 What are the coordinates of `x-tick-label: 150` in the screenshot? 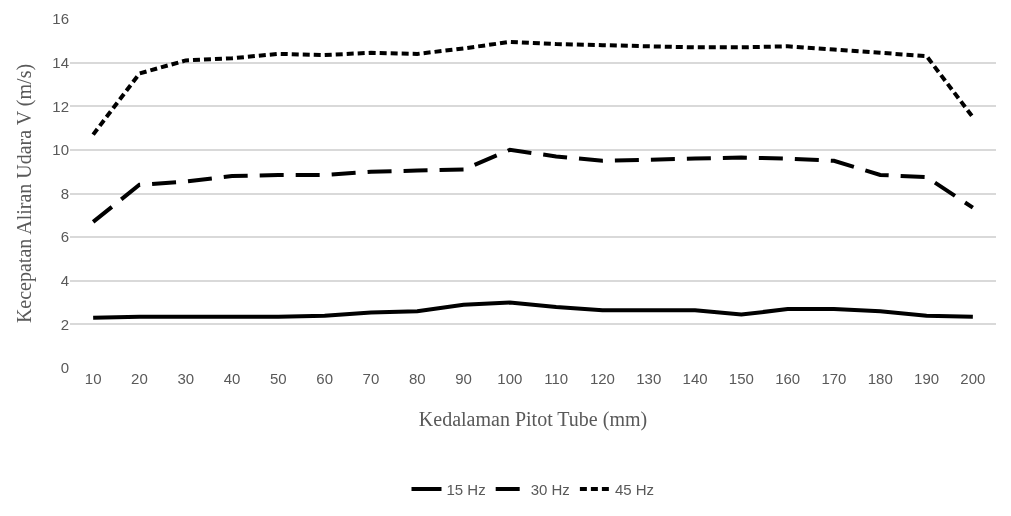 It's located at (741, 378).